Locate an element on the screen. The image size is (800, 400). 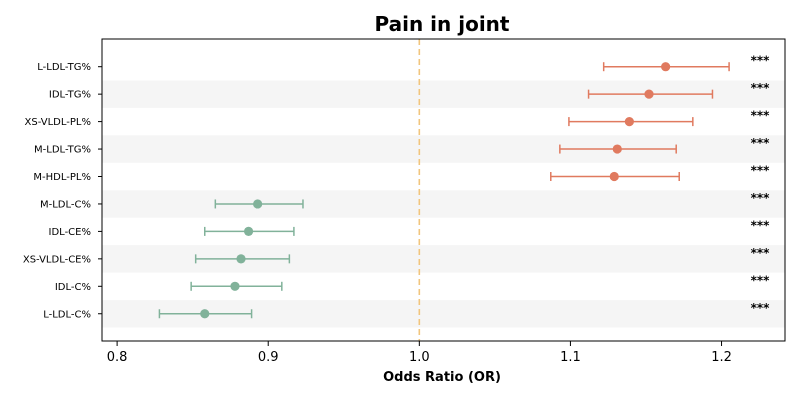
x-axis: 0.8 0.9 1.0 1.1 1.2 is located at coordinates (419, 353).